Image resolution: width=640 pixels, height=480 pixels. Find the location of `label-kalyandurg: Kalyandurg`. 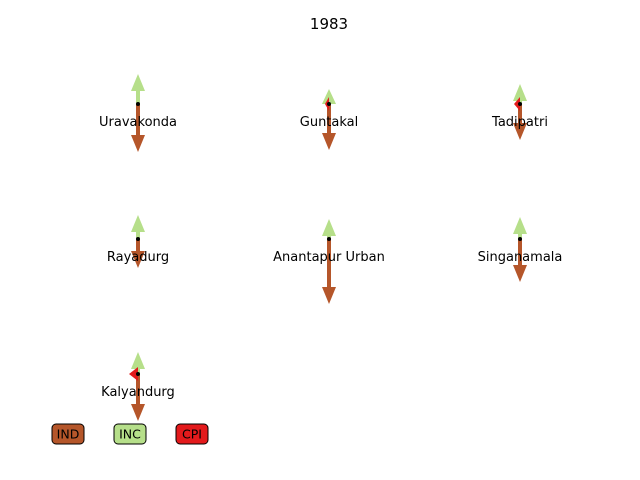

label-kalyandurg: Kalyandurg is located at coordinates (138, 392).